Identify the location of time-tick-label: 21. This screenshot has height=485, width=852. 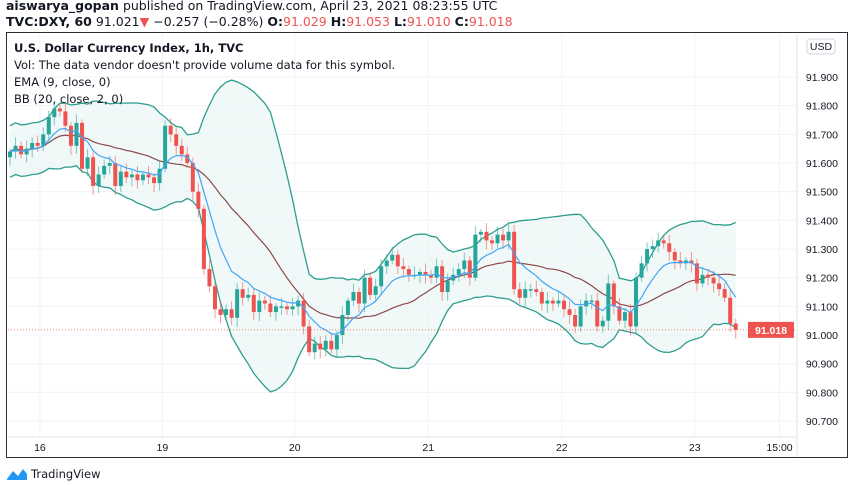
(428, 448).